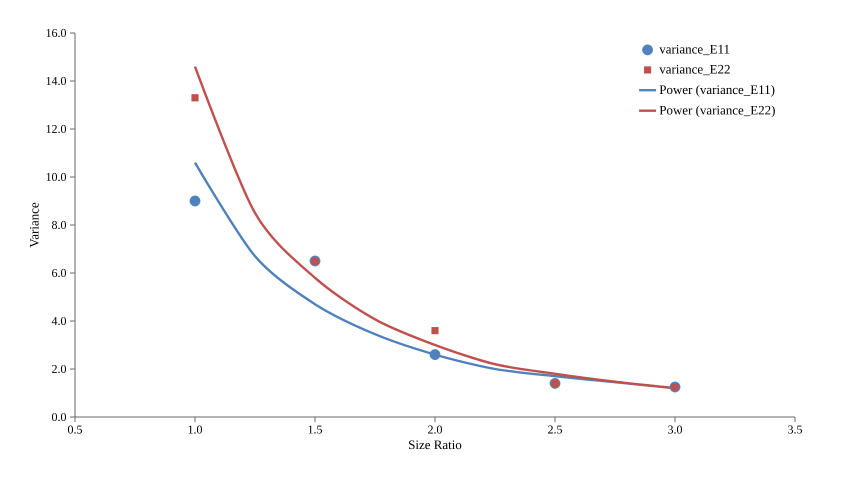 This screenshot has width=866, height=487. Describe the element at coordinates (694, 70) in the screenshot. I see `legend-label: variance_E22` at that location.